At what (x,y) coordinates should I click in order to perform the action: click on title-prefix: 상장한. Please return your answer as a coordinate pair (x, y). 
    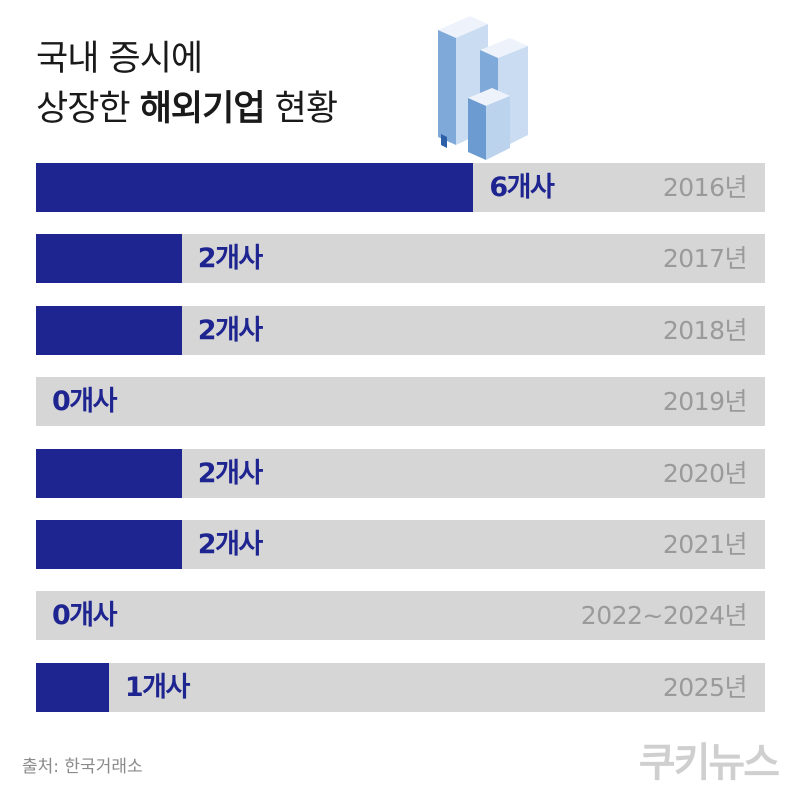
    Looking at the image, I should click on (88, 109).